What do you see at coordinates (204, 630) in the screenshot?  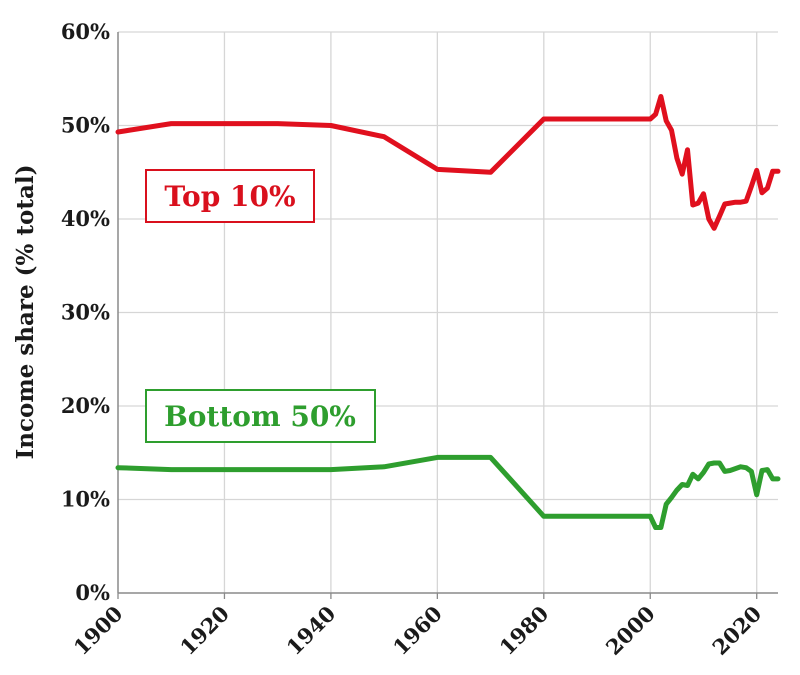 I see `x-tick-label: 1920` at bounding box center [204, 630].